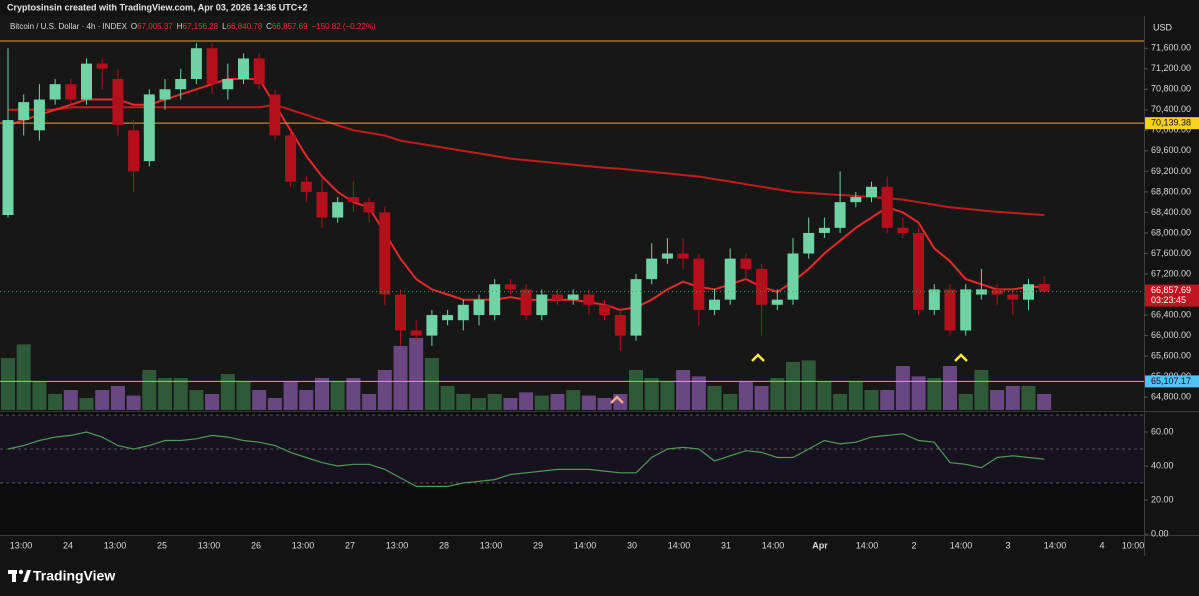 The image size is (1199, 596). I want to click on x-tick-label: 31, so click(726, 545).